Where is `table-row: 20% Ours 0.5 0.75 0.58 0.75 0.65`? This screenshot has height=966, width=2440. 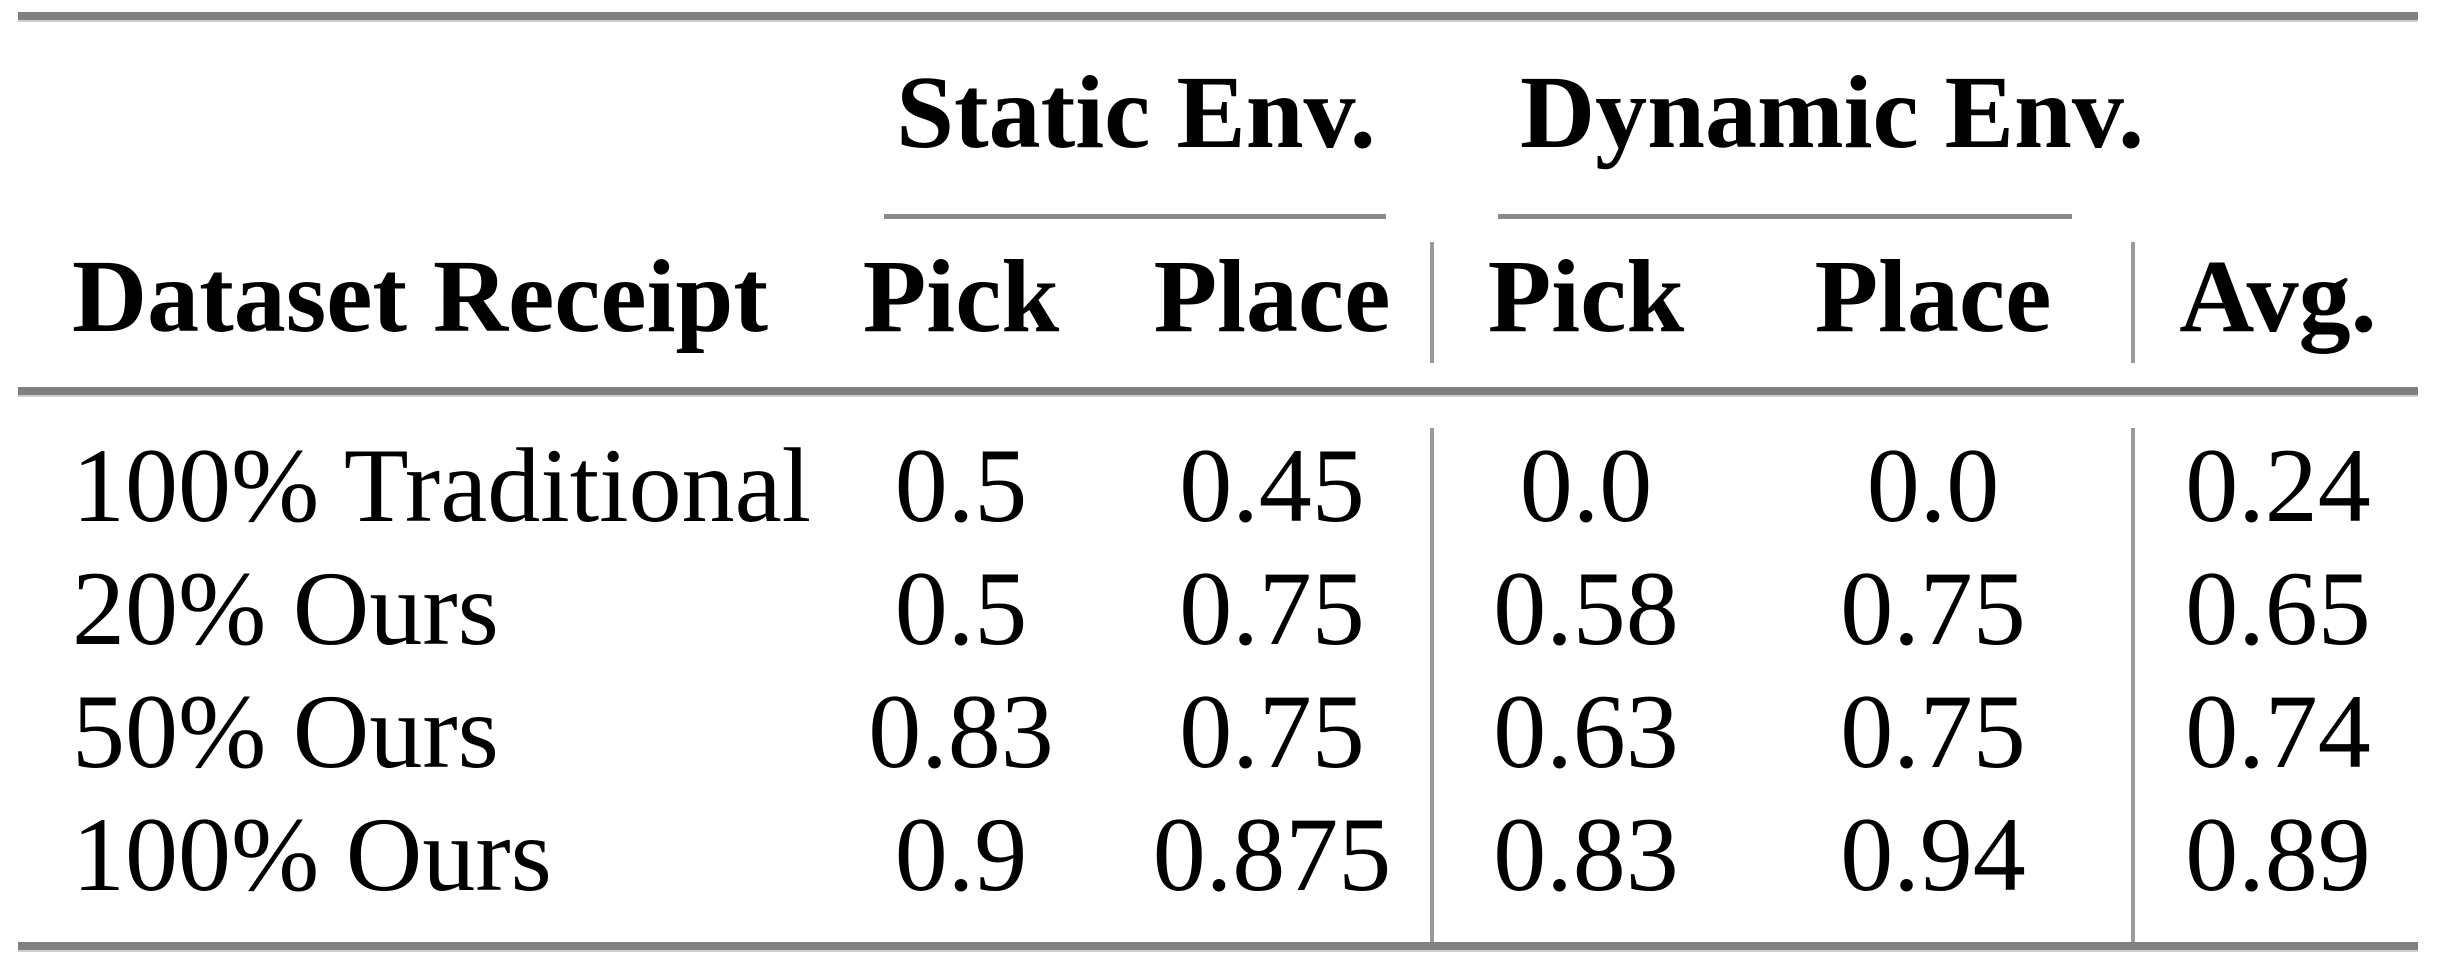
table-row: 20% Ours 0.5 0.75 0.58 0.75 0.65 is located at coordinates (1220, 608).